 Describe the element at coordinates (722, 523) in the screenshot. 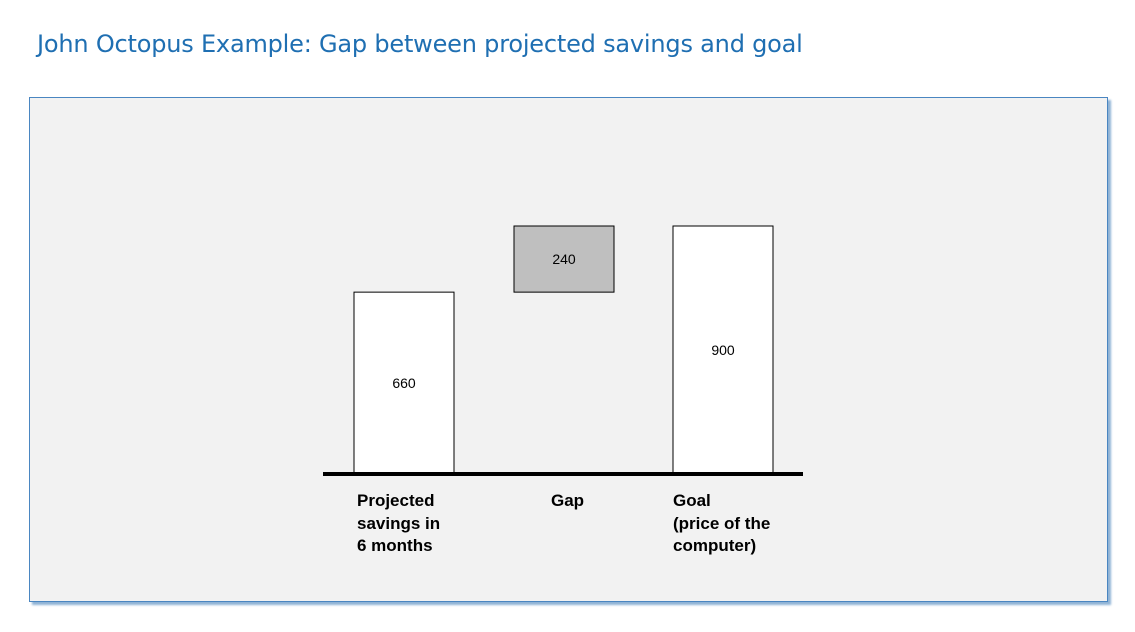

I see `category-label-goal: Goal (price of the computer)` at that location.